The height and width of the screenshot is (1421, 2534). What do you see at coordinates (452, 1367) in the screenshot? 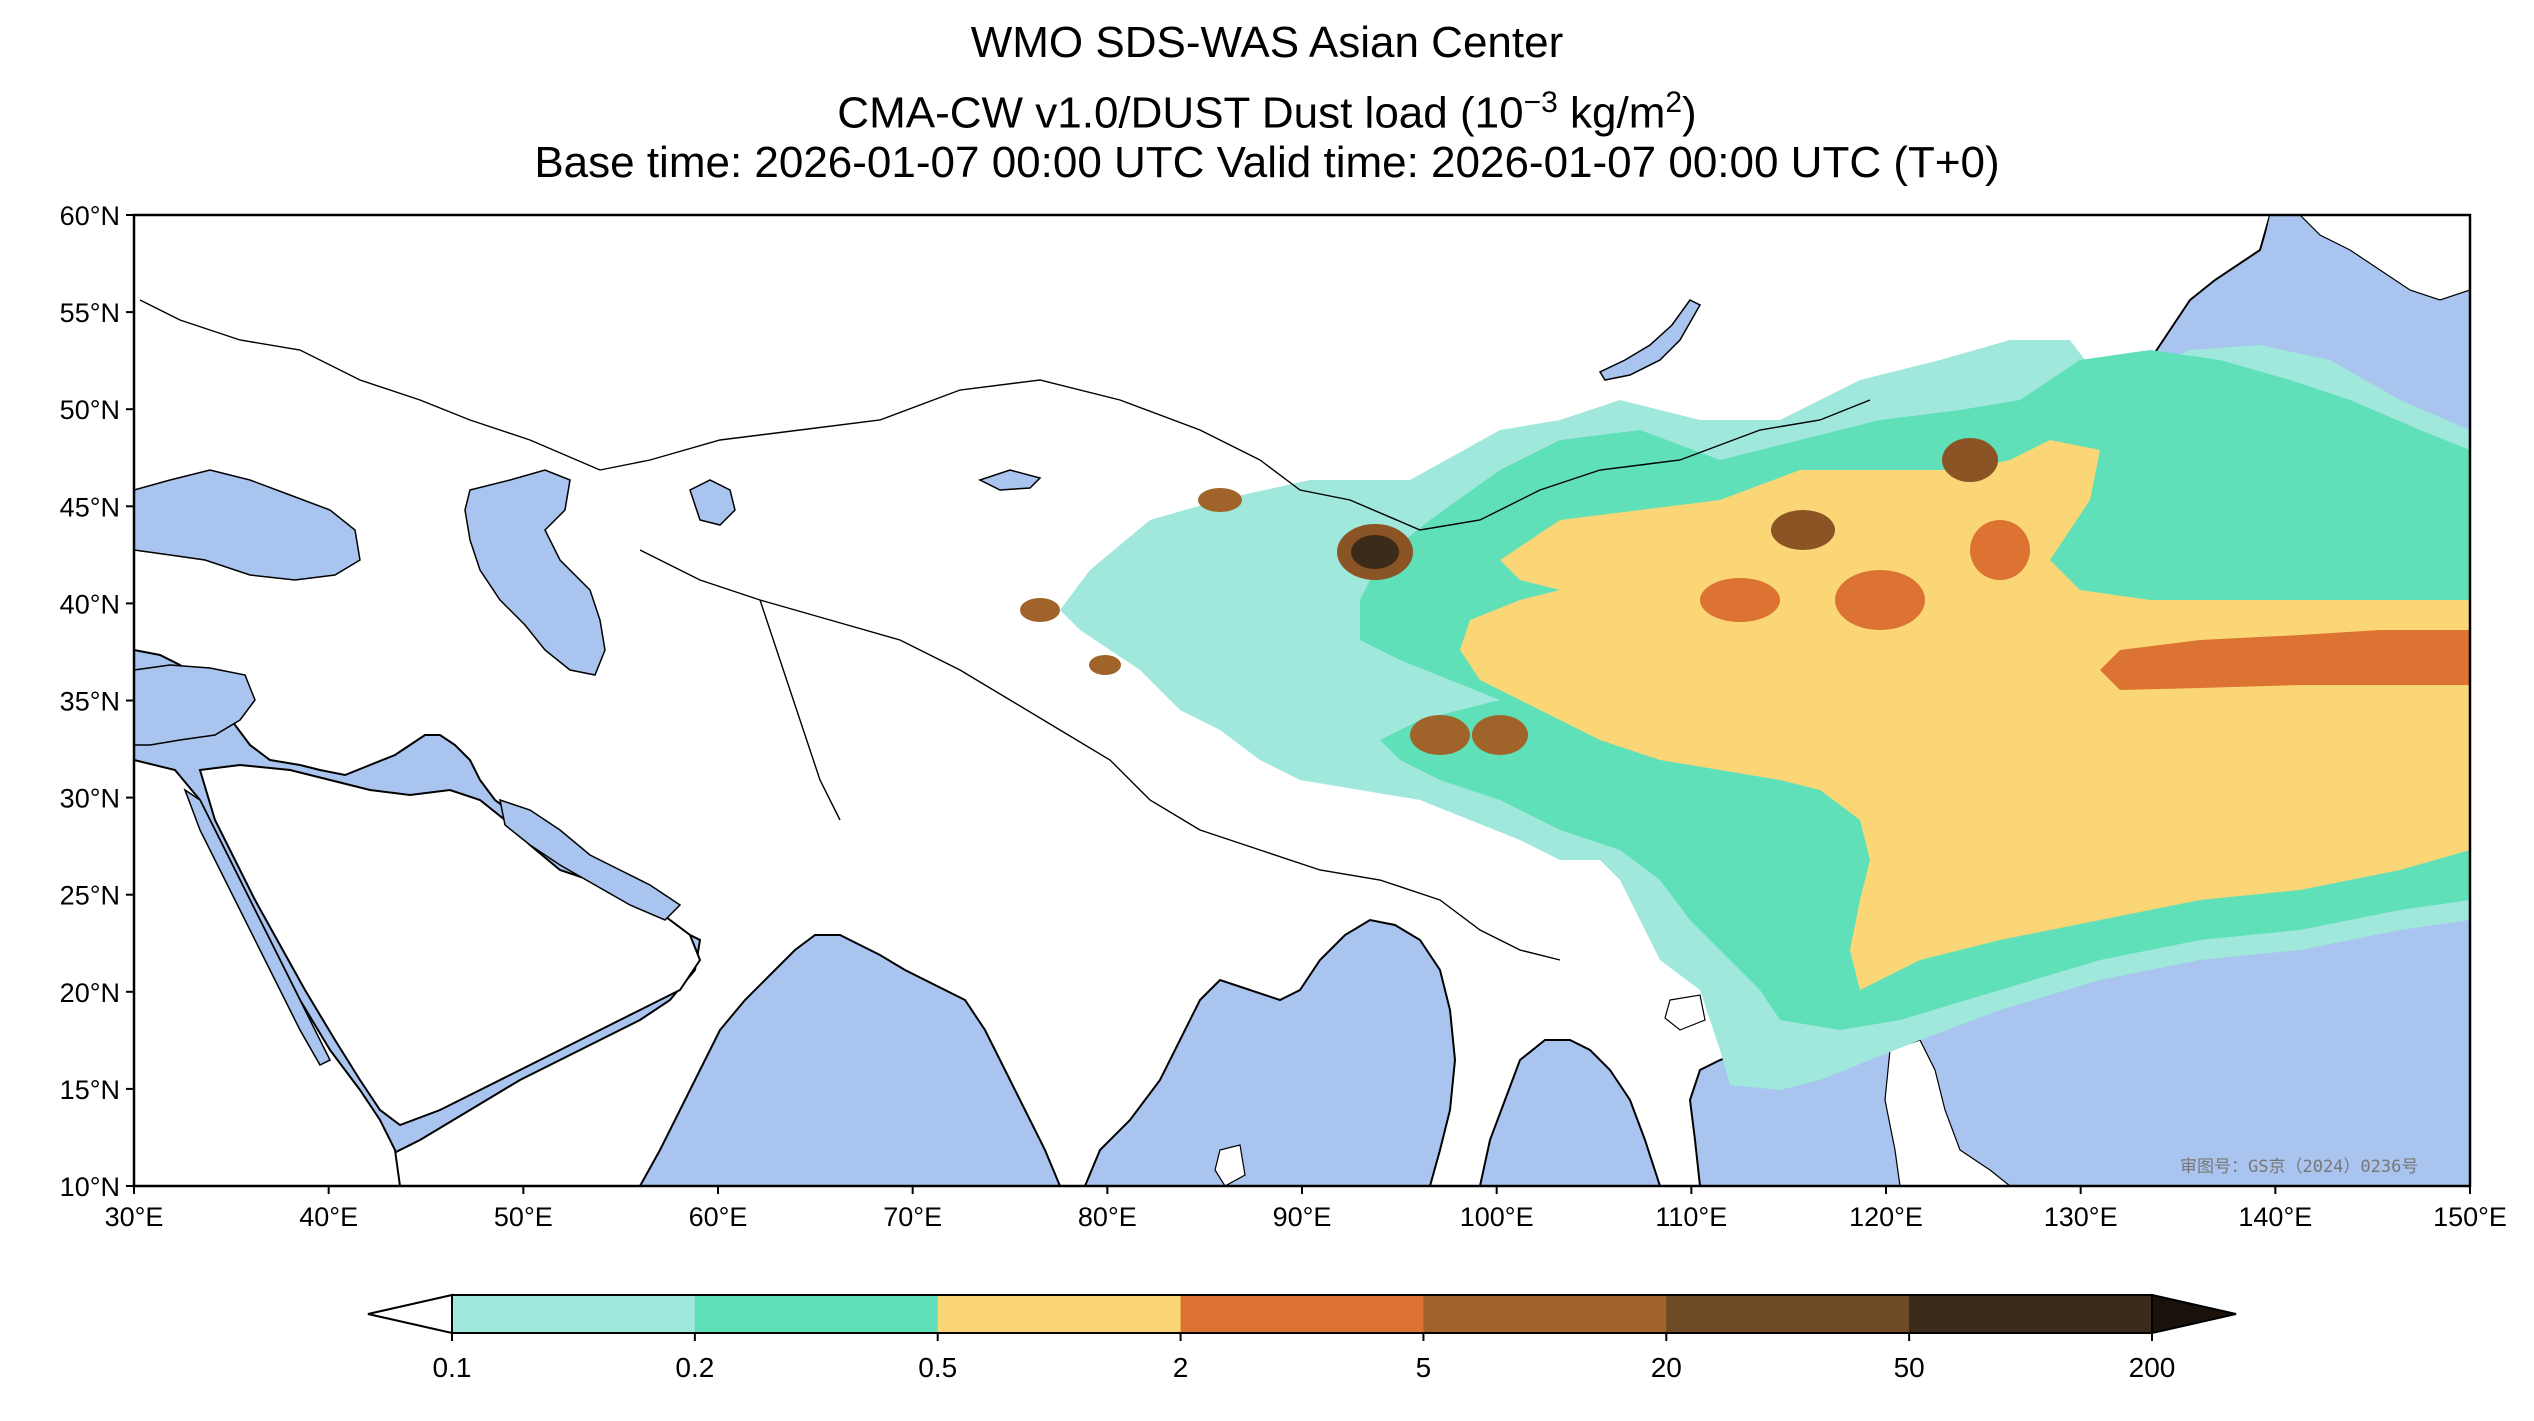
I see `colorbar-tick-label: 0.1` at bounding box center [452, 1367].